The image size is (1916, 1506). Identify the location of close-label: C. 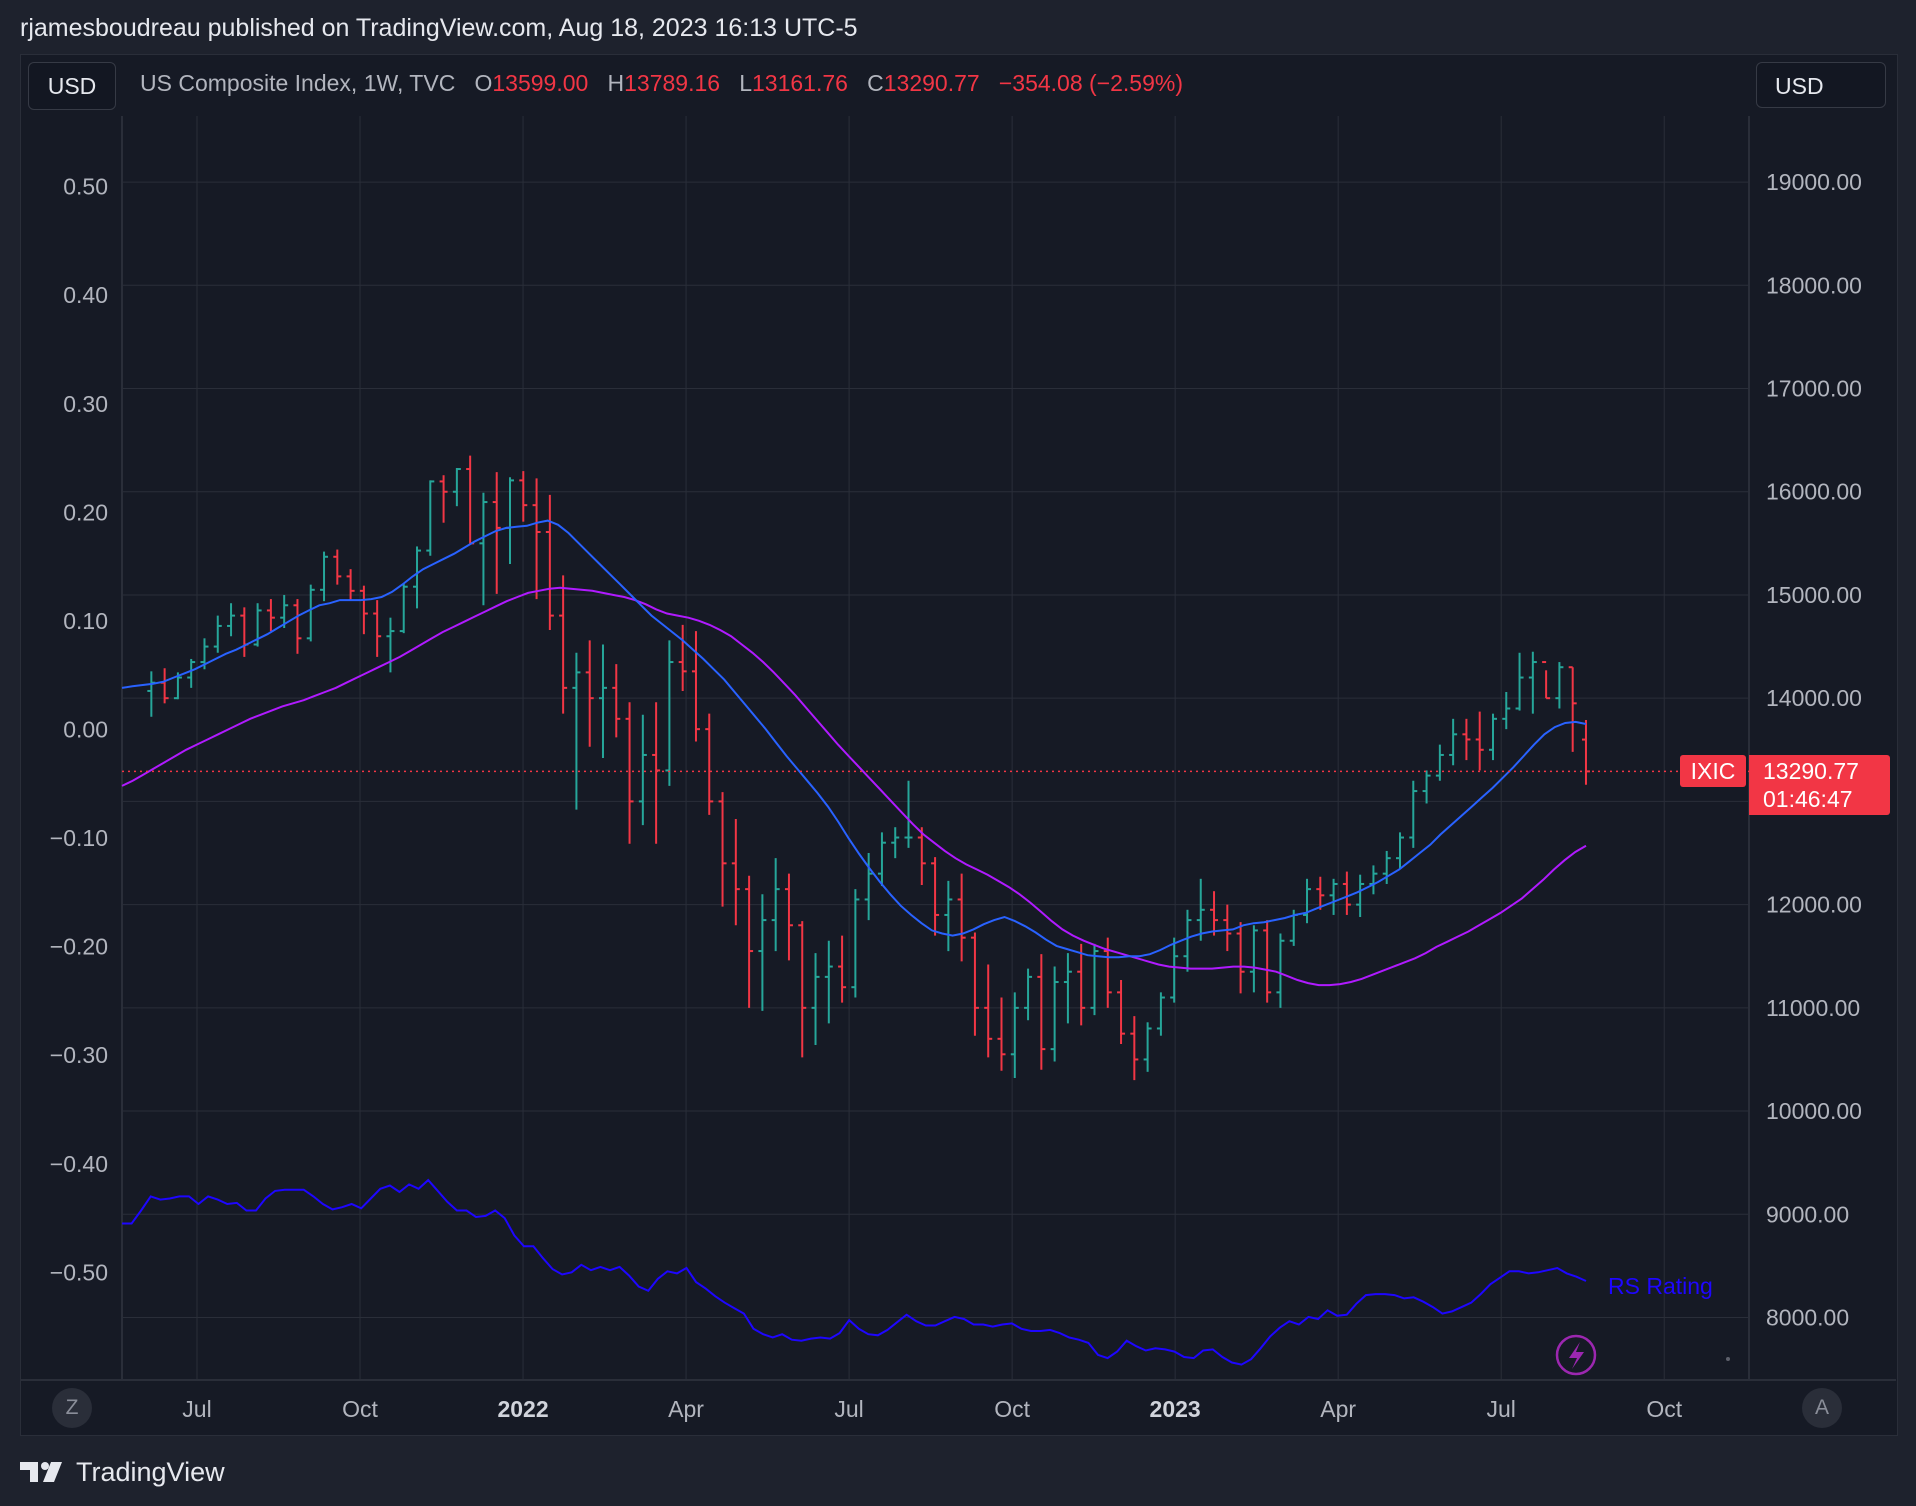
(875, 83).